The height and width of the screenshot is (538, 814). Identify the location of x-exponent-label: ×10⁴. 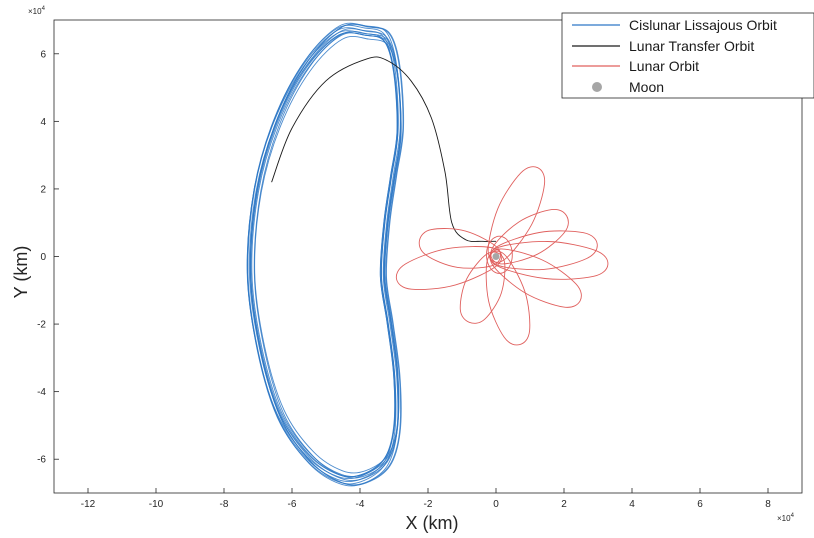
(786, 518).